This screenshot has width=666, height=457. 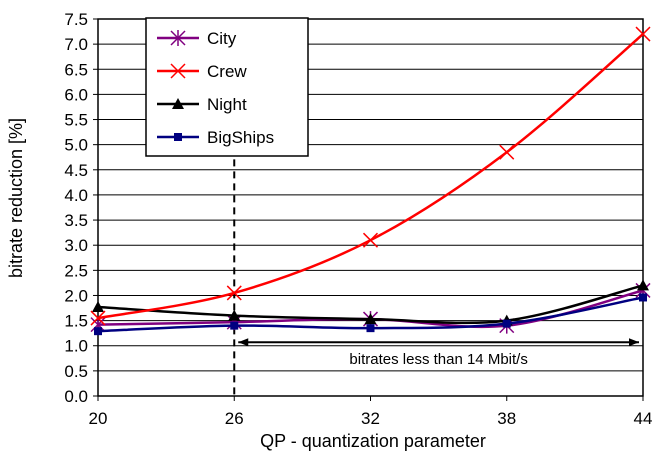 I want to click on y-tick-label: 4.0, so click(x=76, y=195).